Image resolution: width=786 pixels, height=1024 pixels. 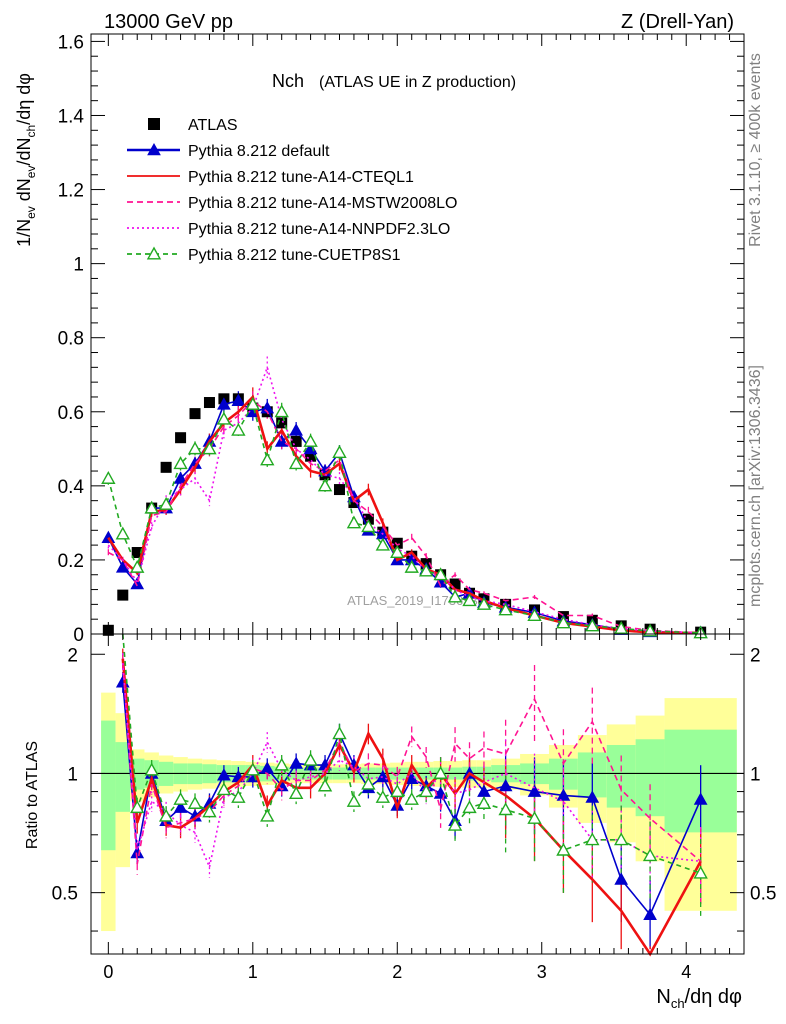 I want to click on legend-label: Pythia 8.212 tune-A14-MSTW2008LO, so click(x=322, y=203).